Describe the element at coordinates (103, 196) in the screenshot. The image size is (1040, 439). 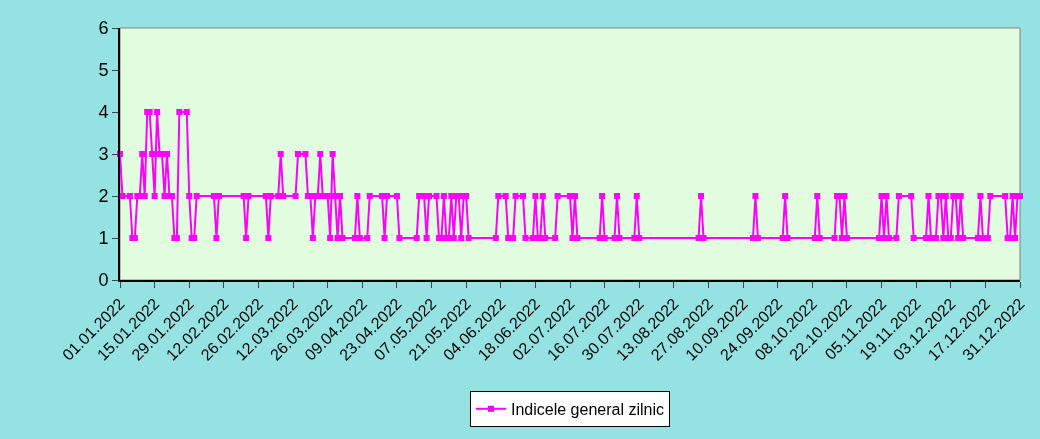
I see `y-tick-label: 2` at that location.